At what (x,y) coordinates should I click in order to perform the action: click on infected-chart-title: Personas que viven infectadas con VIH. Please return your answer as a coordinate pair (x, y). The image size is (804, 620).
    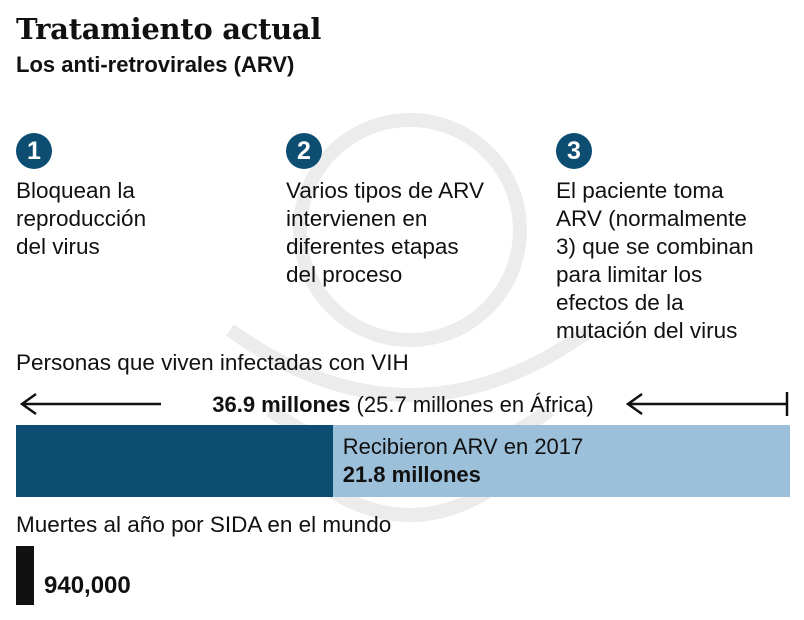
    Looking at the image, I should click on (212, 362).